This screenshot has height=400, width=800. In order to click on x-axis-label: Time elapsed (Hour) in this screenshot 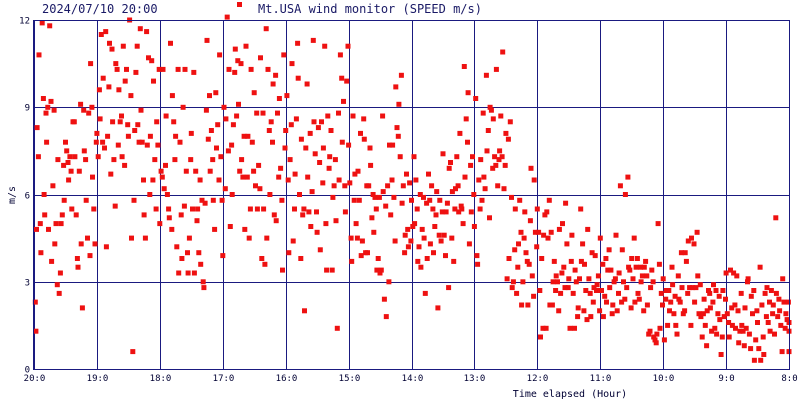, I will do `click(570, 394)`.